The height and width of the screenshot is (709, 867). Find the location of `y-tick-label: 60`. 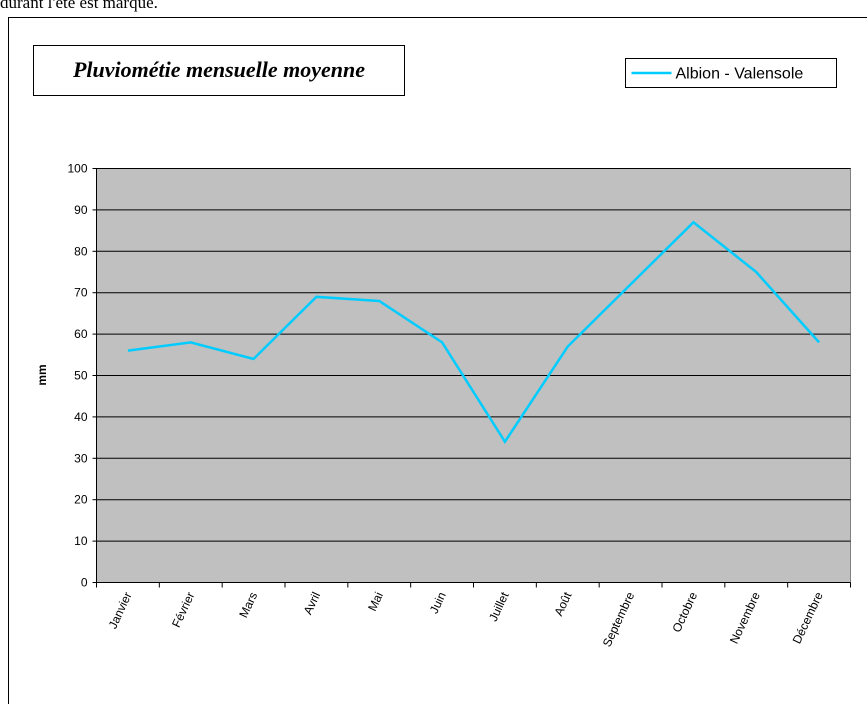

y-tick-label: 60 is located at coordinates (81, 334).